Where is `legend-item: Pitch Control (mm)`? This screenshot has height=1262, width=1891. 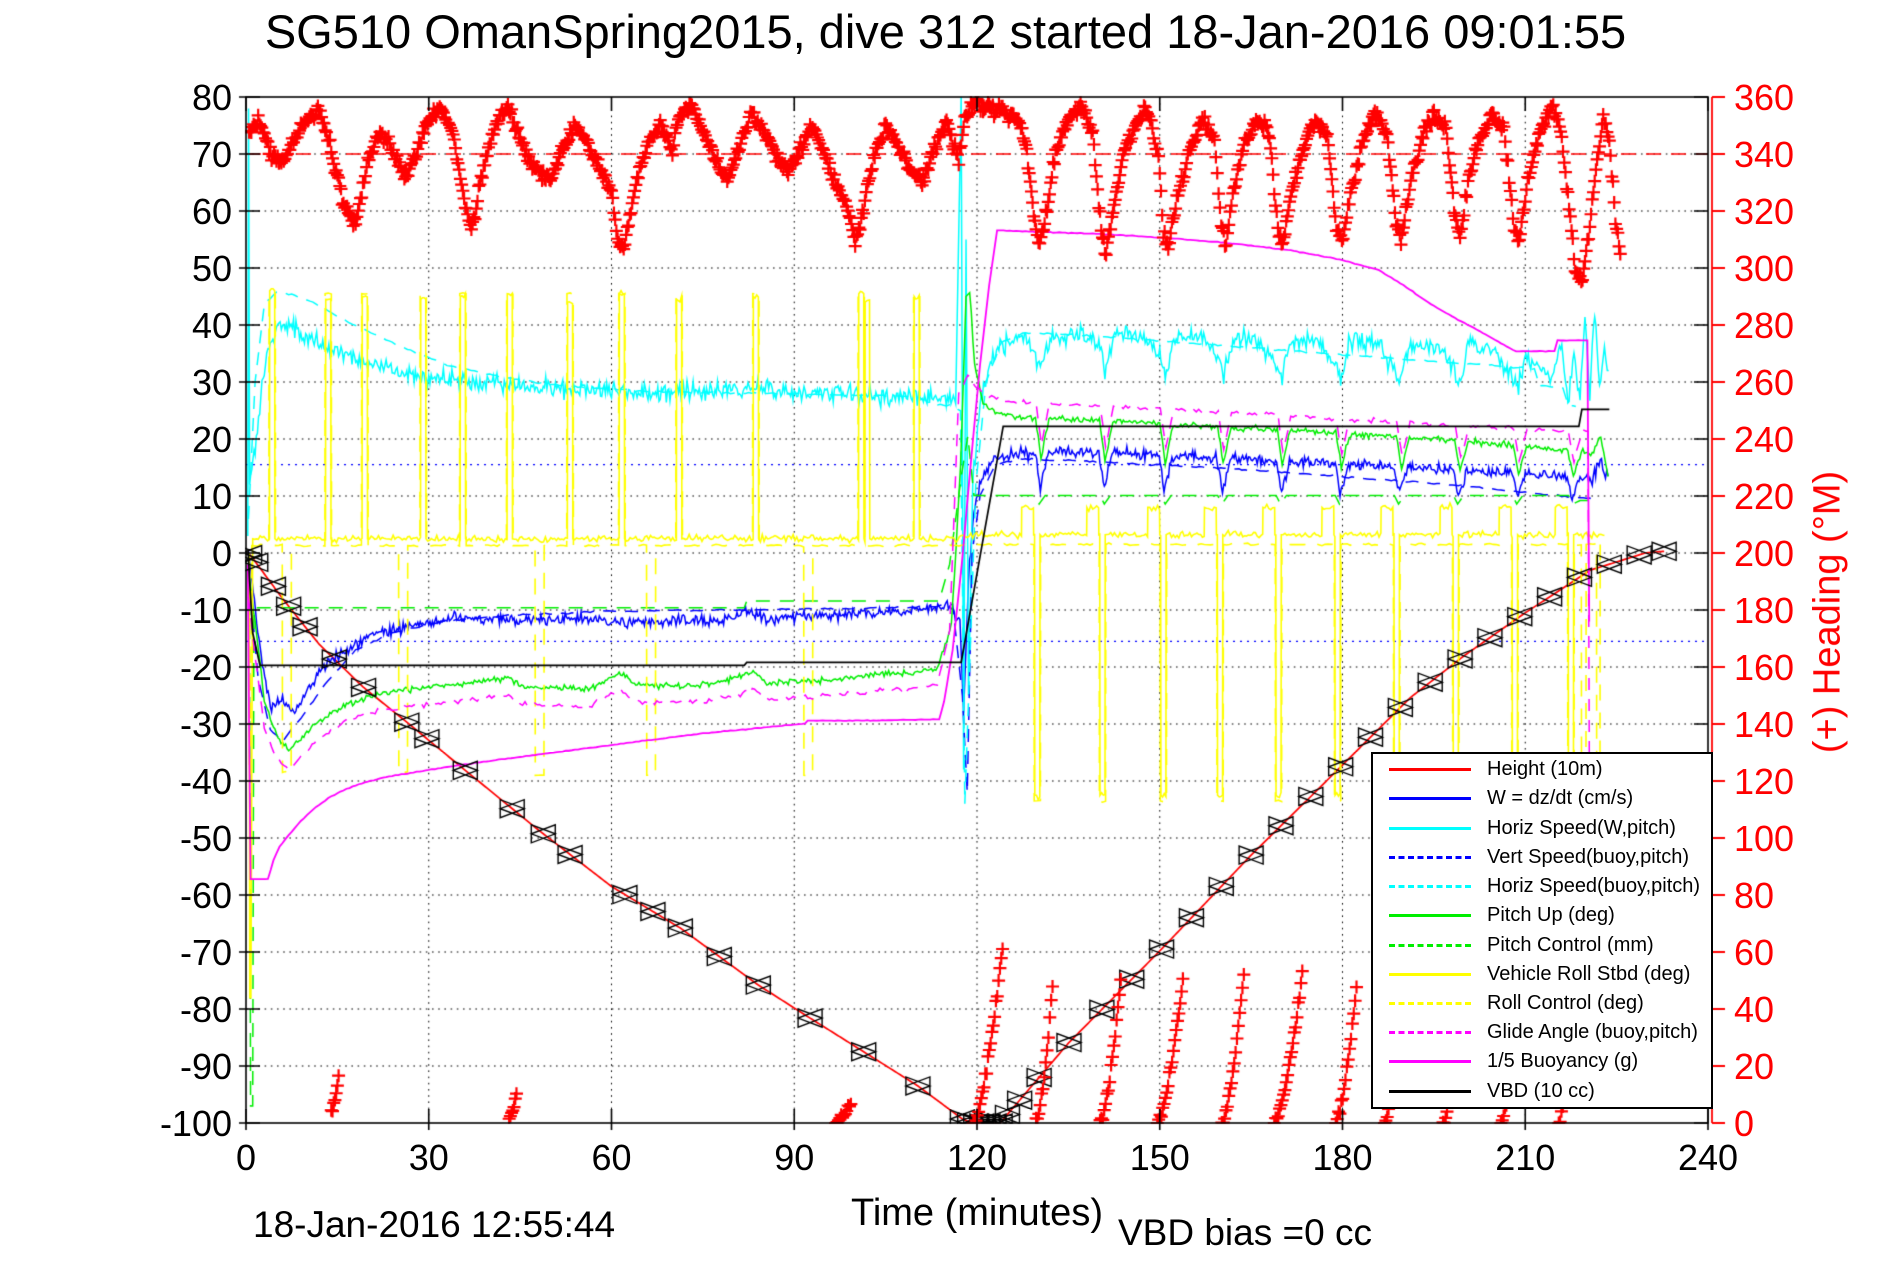 legend-item: Pitch Control (mm) is located at coordinates (1542, 945).